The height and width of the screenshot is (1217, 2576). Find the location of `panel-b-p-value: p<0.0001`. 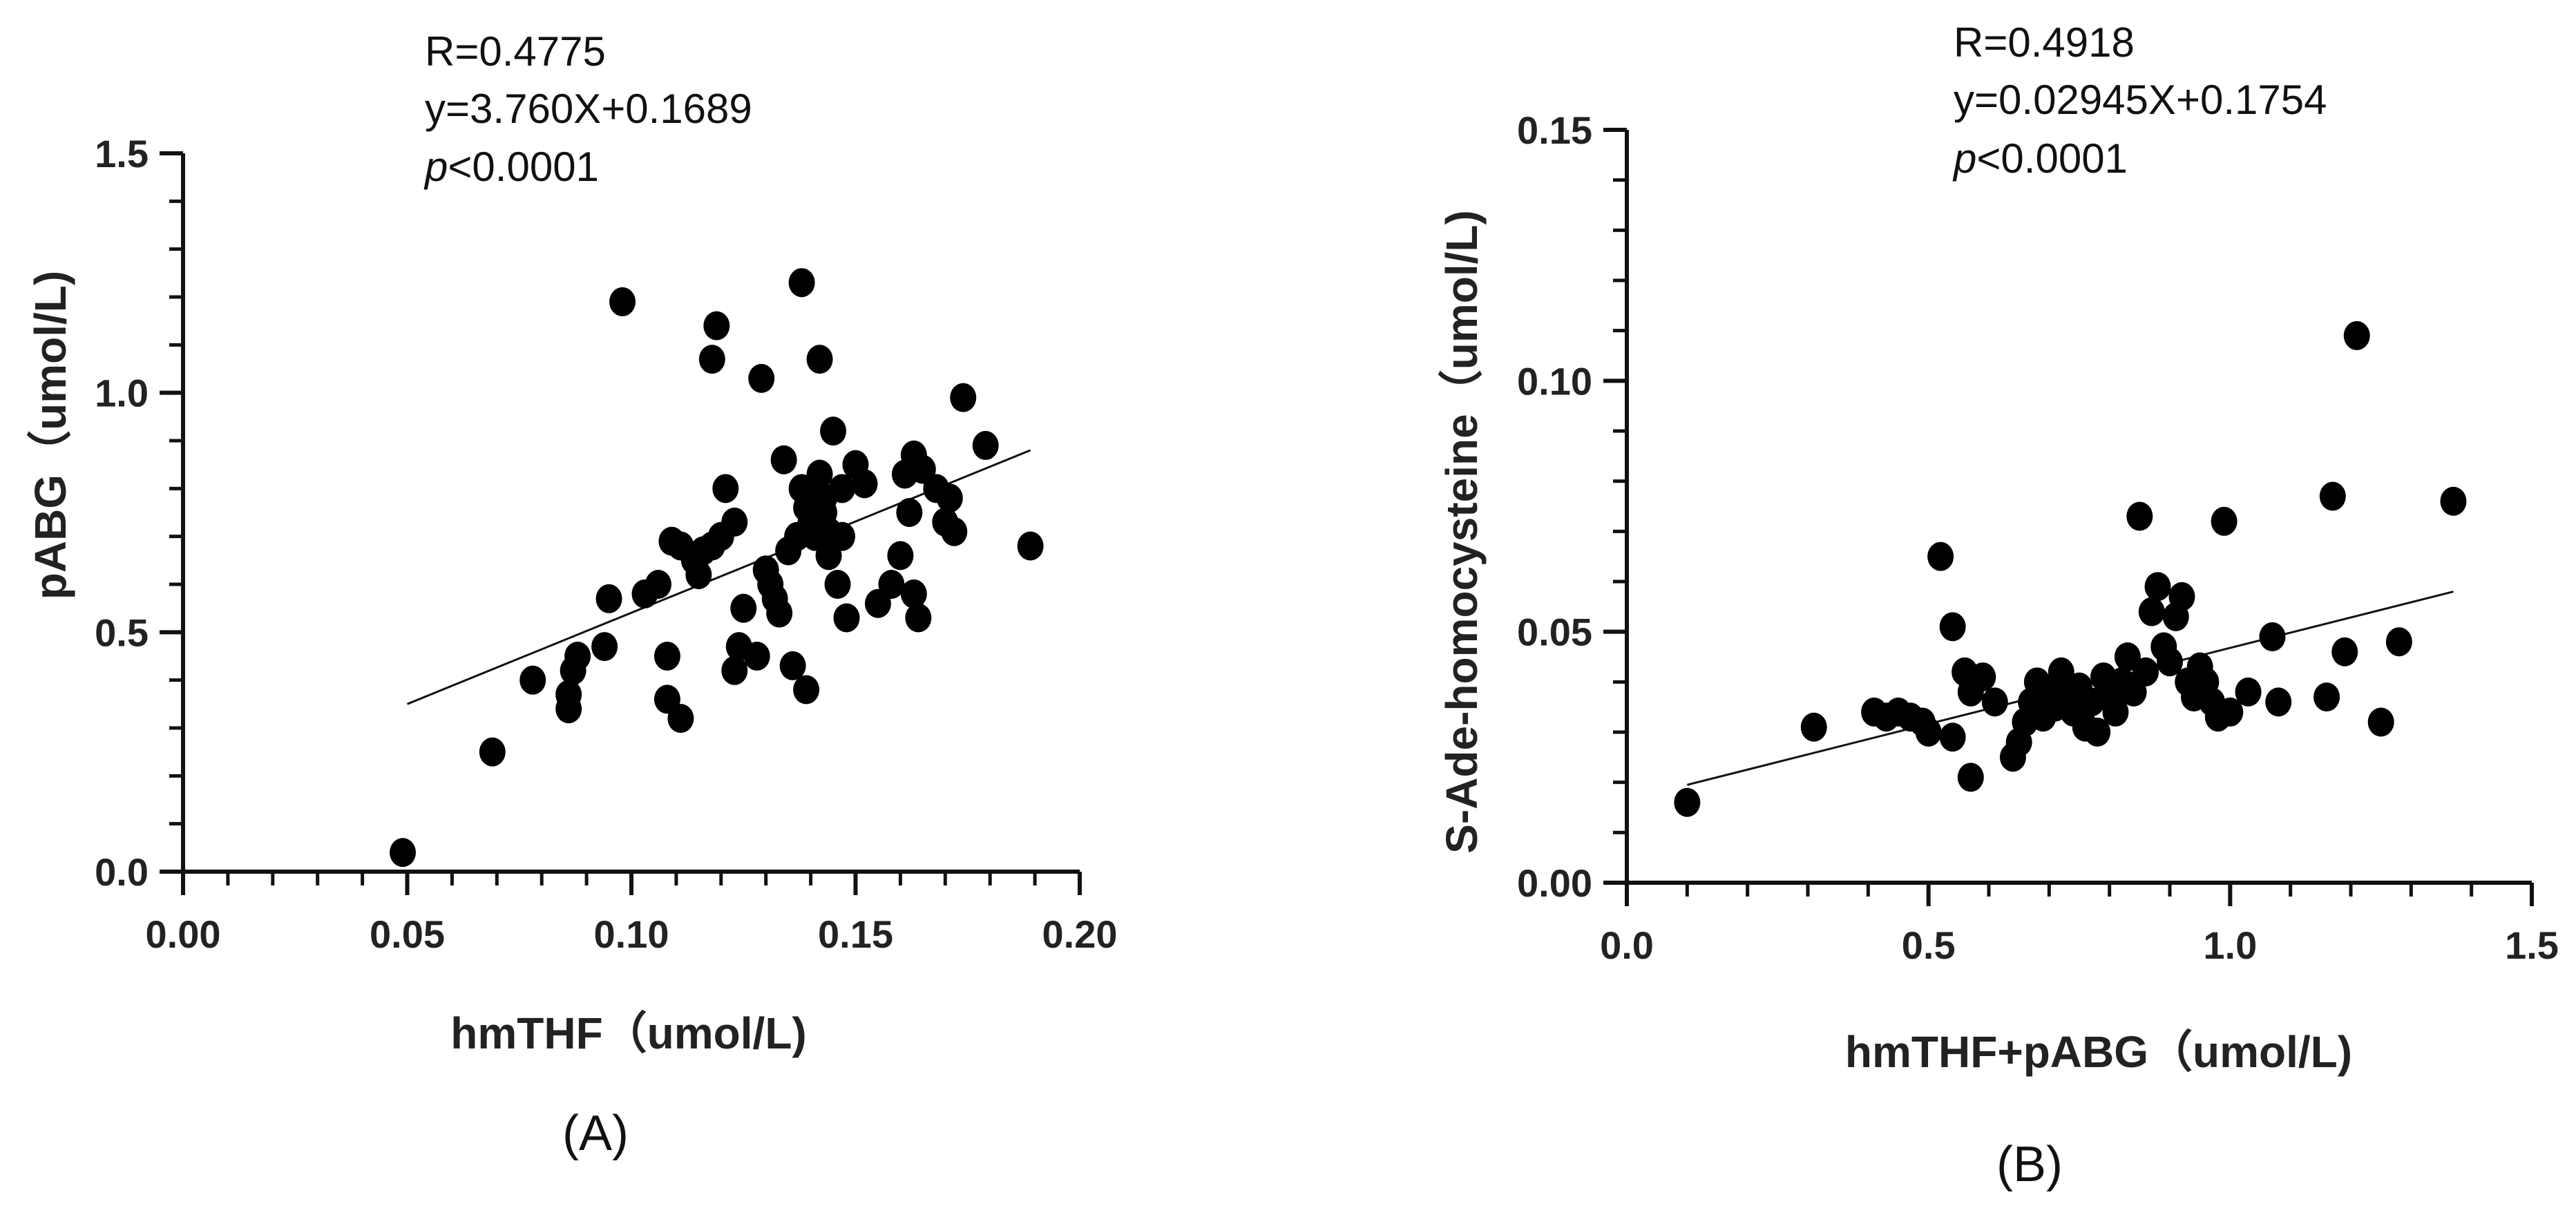

panel-b-p-value: p<0.0001 is located at coordinates (2040, 158).